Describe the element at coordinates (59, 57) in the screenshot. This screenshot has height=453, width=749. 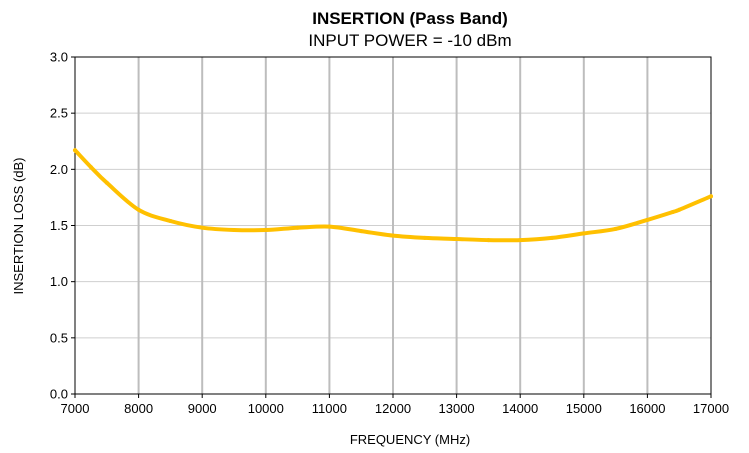
I see `y-tick-label: 3.0` at that location.